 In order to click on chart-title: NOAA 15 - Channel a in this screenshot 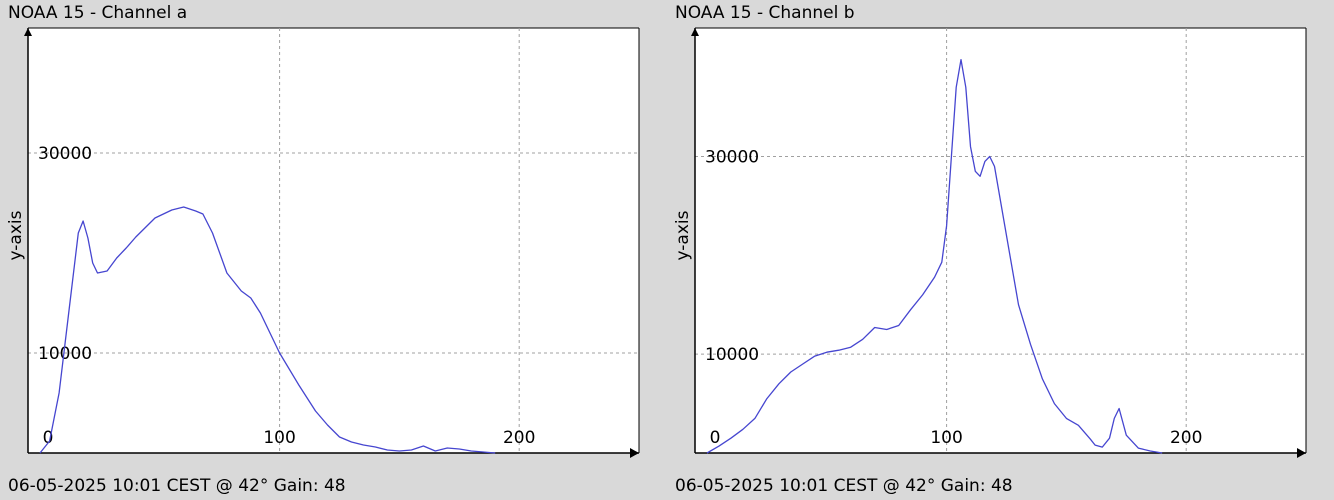, I will do `click(98, 13)`.